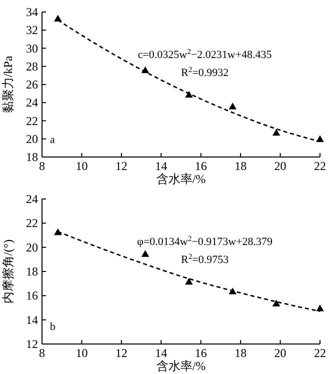  What do you see at coordinates (8, 84) in the screenshot?
I see `y-axis-title: 黏聚力/kPa` at bounding box center [8, 84].